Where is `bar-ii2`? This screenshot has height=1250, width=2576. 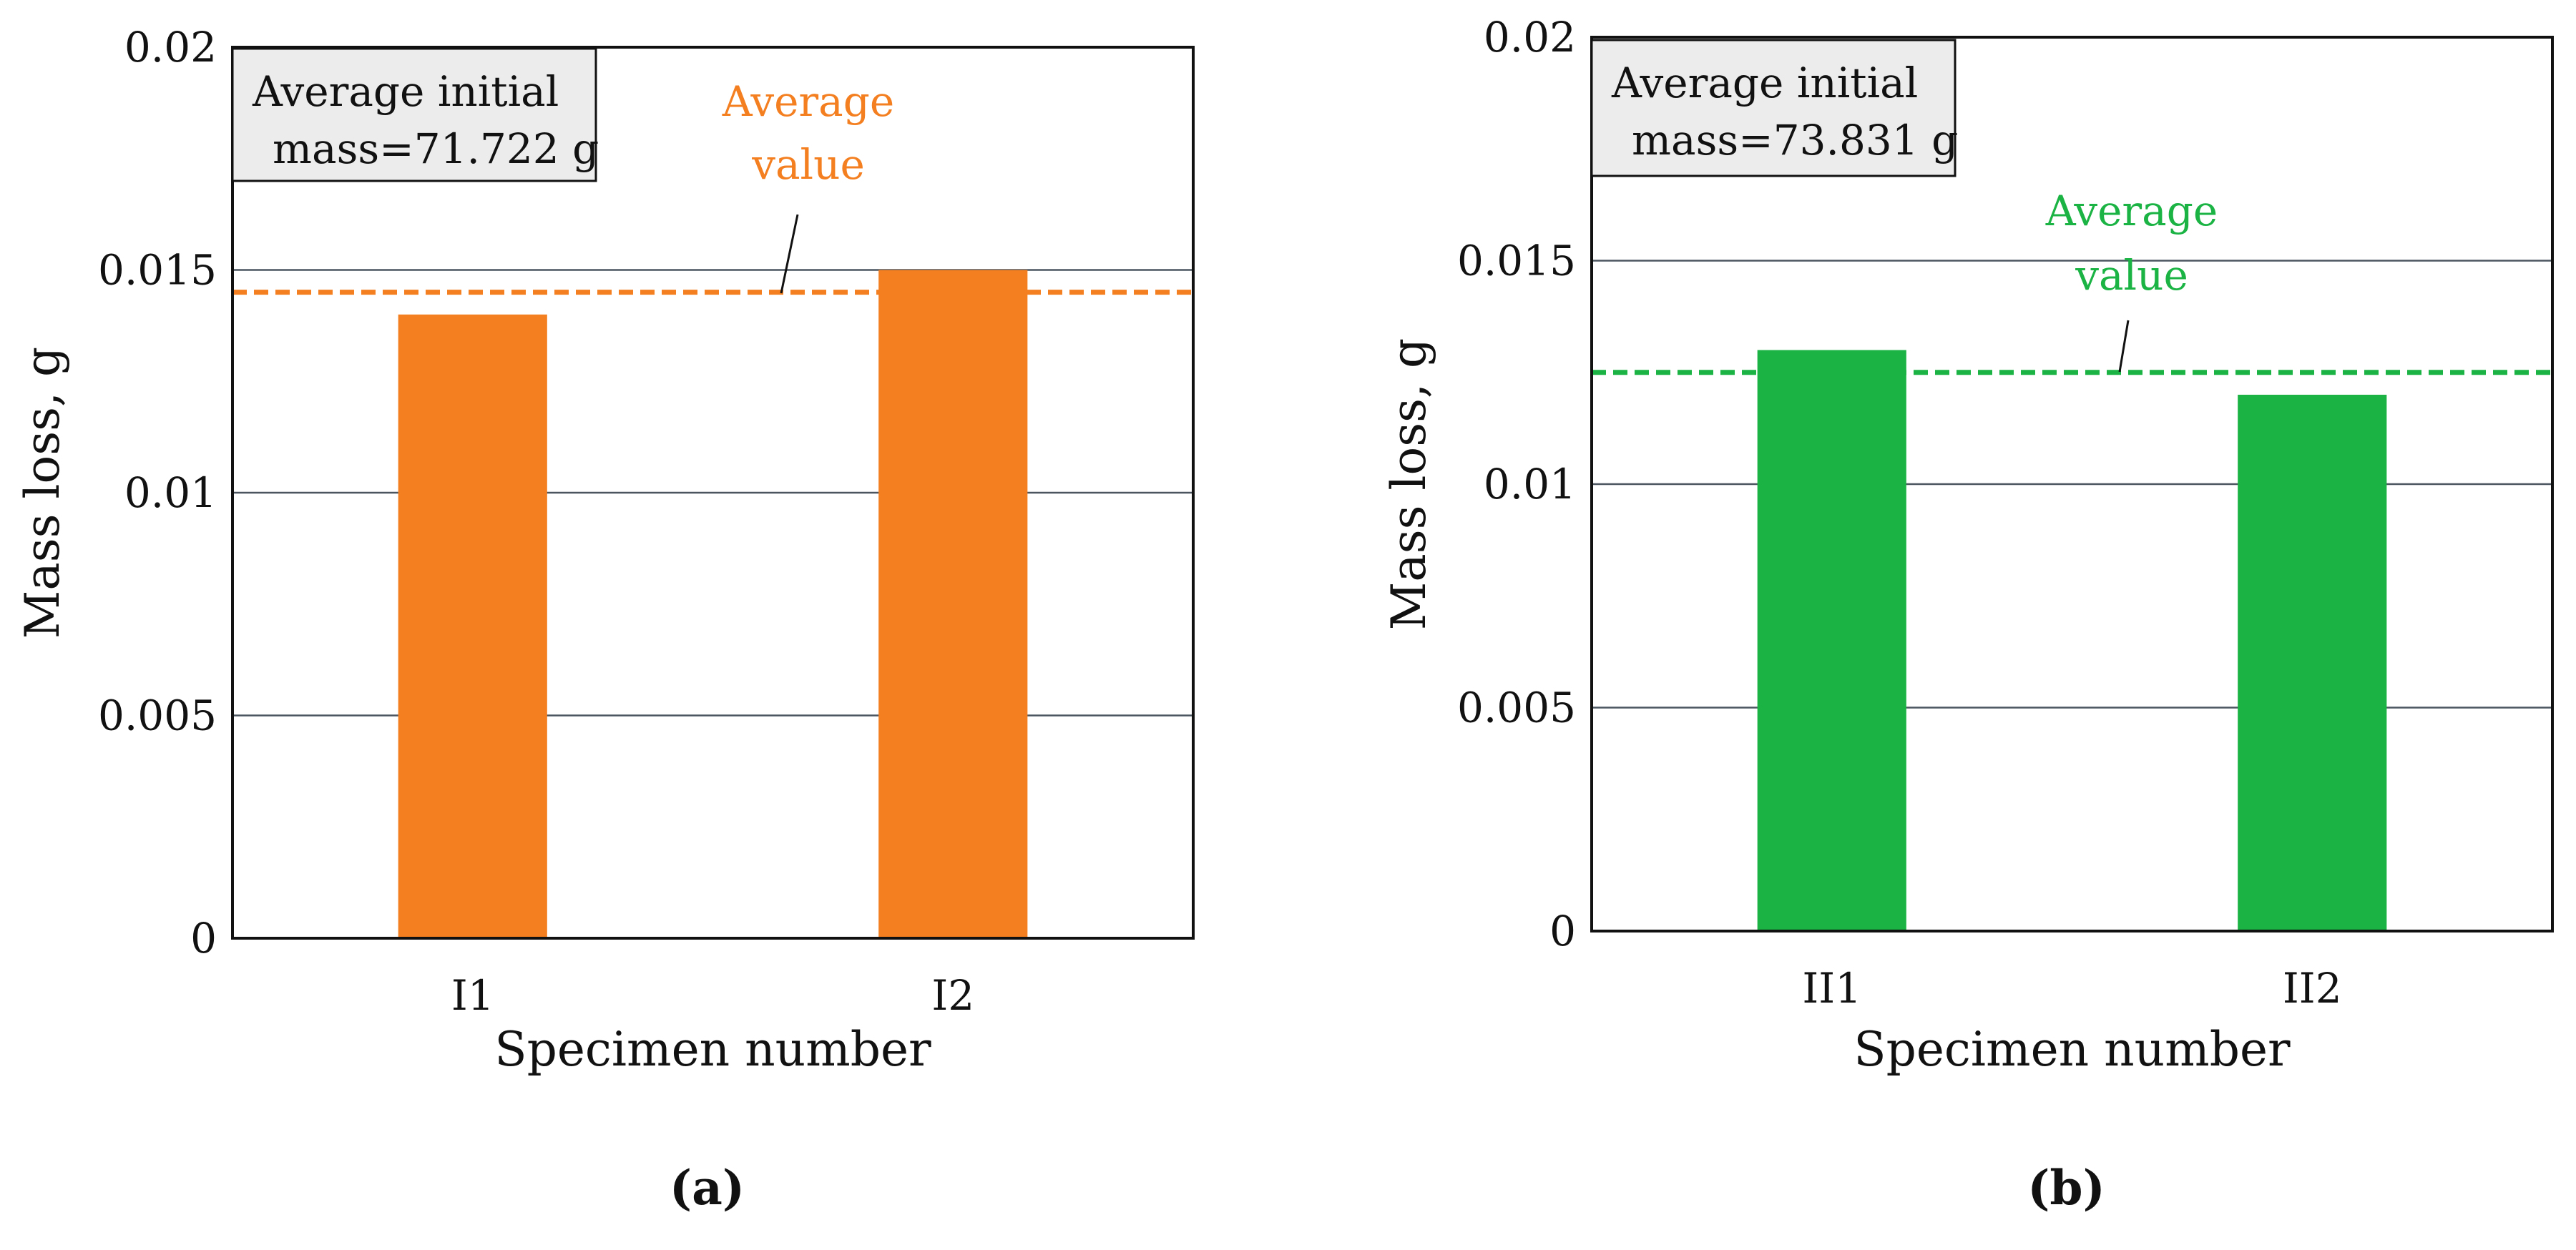 bar-ii2 is located at coordinates (2312, 663).